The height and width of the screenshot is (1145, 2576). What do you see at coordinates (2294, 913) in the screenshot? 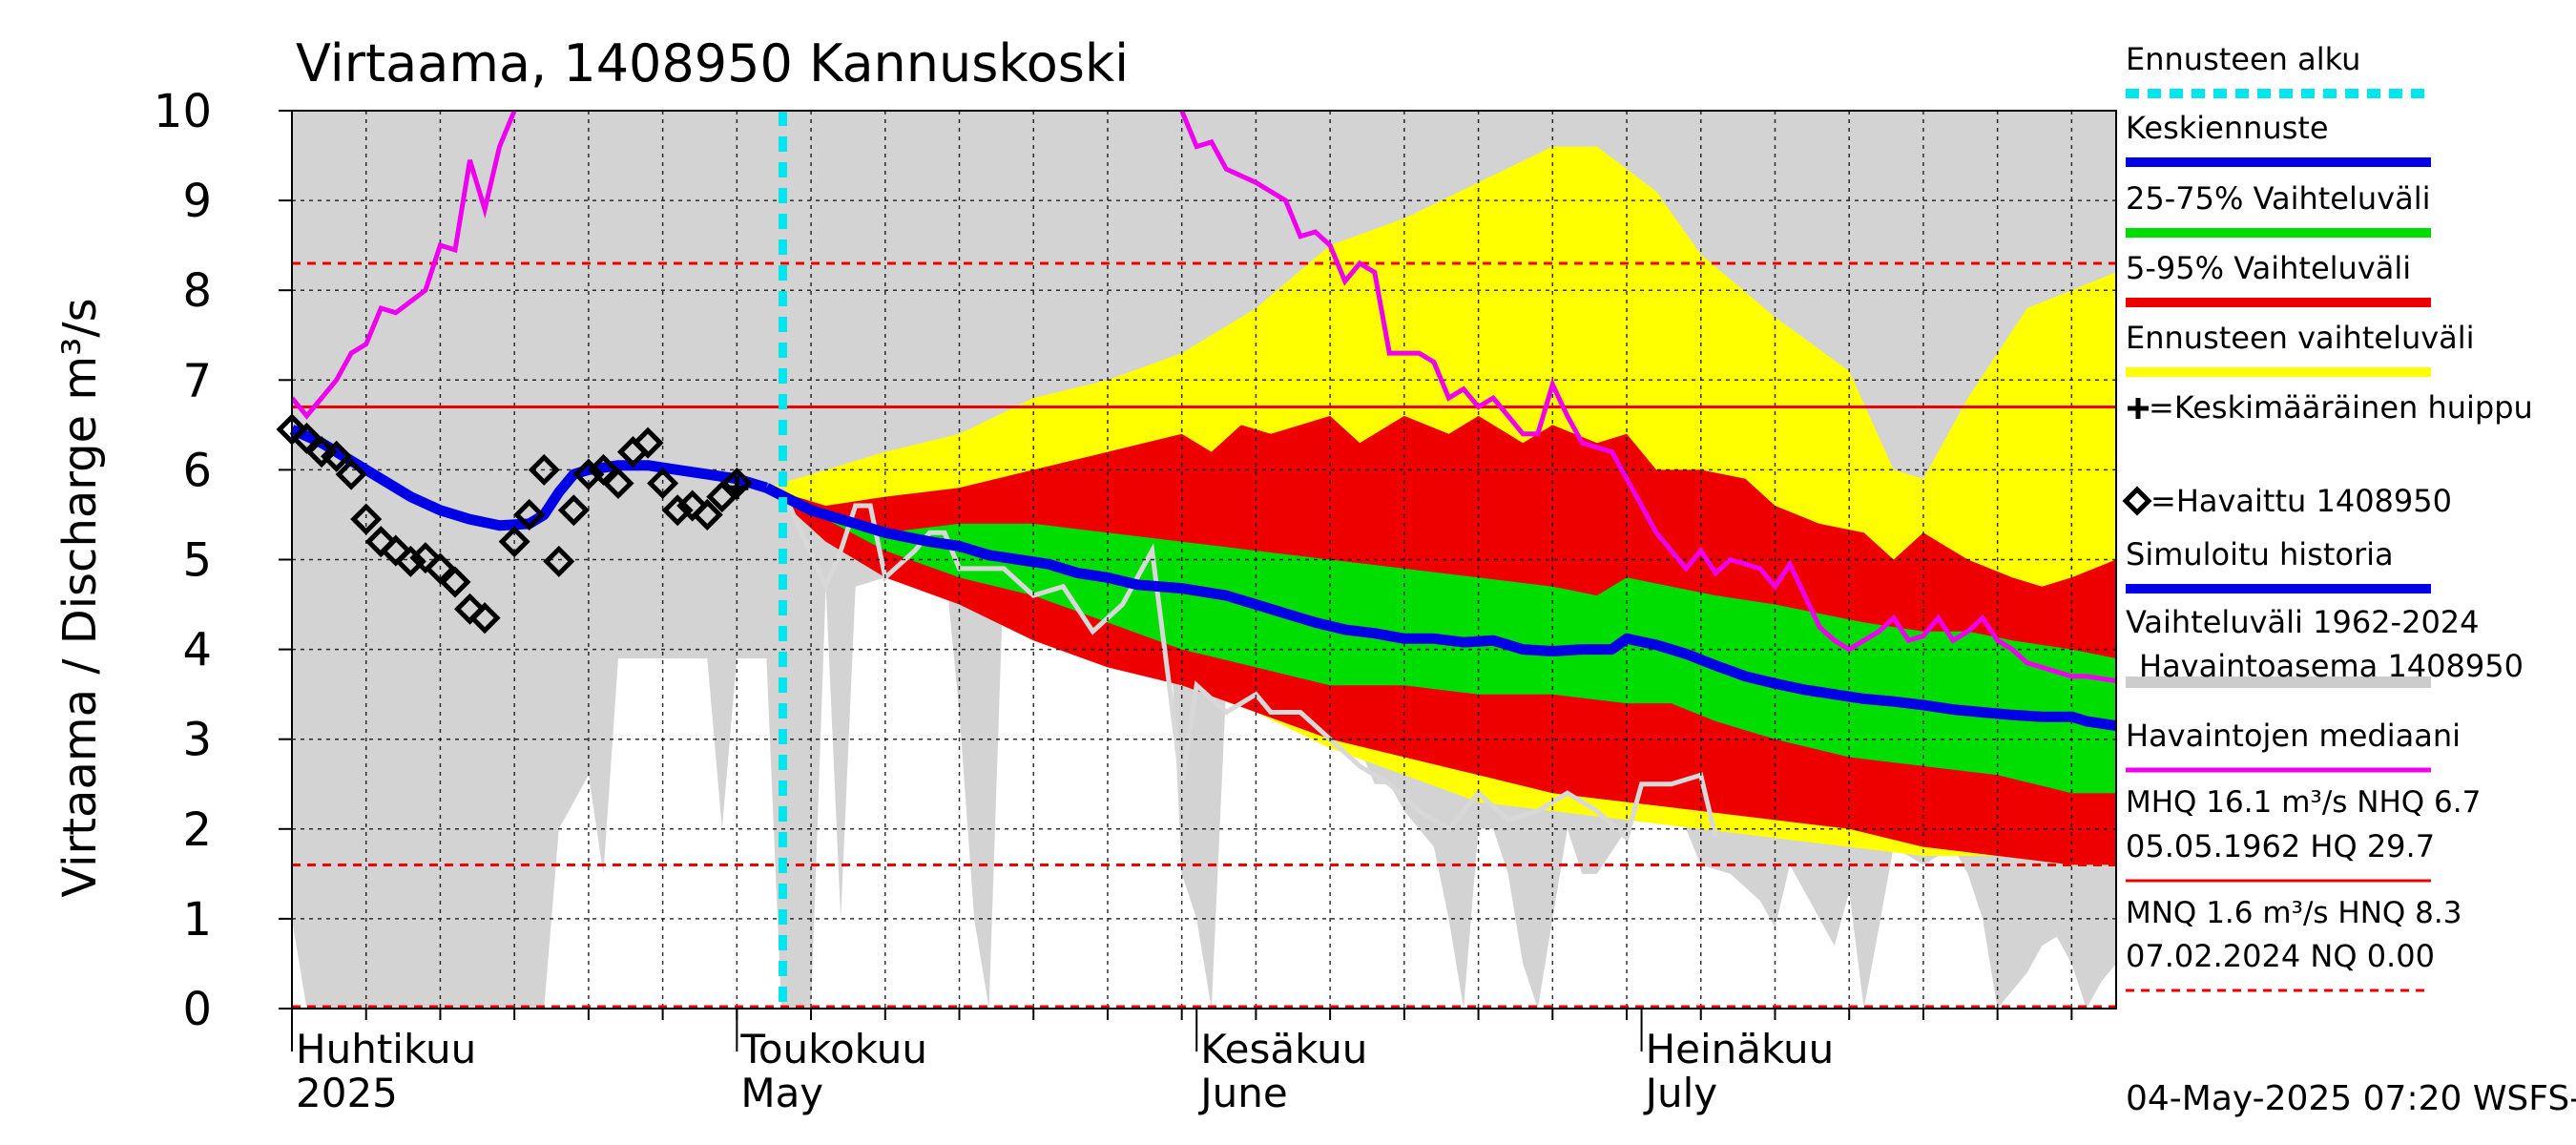
I see `legend-label: MNQ 1.6 m³/s HNQ 8.3` at bounding box center [2294, 913].